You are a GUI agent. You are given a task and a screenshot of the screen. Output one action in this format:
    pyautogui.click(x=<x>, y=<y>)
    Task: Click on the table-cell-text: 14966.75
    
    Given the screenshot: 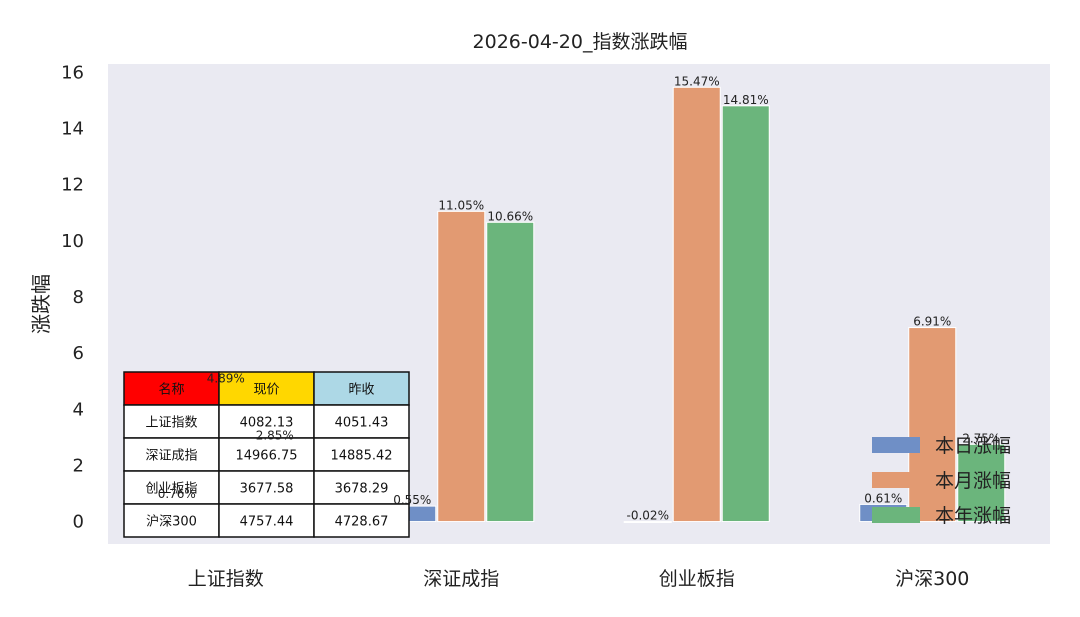 What is the action you would take?
    pyautogui.click(x=266, y=456)
    